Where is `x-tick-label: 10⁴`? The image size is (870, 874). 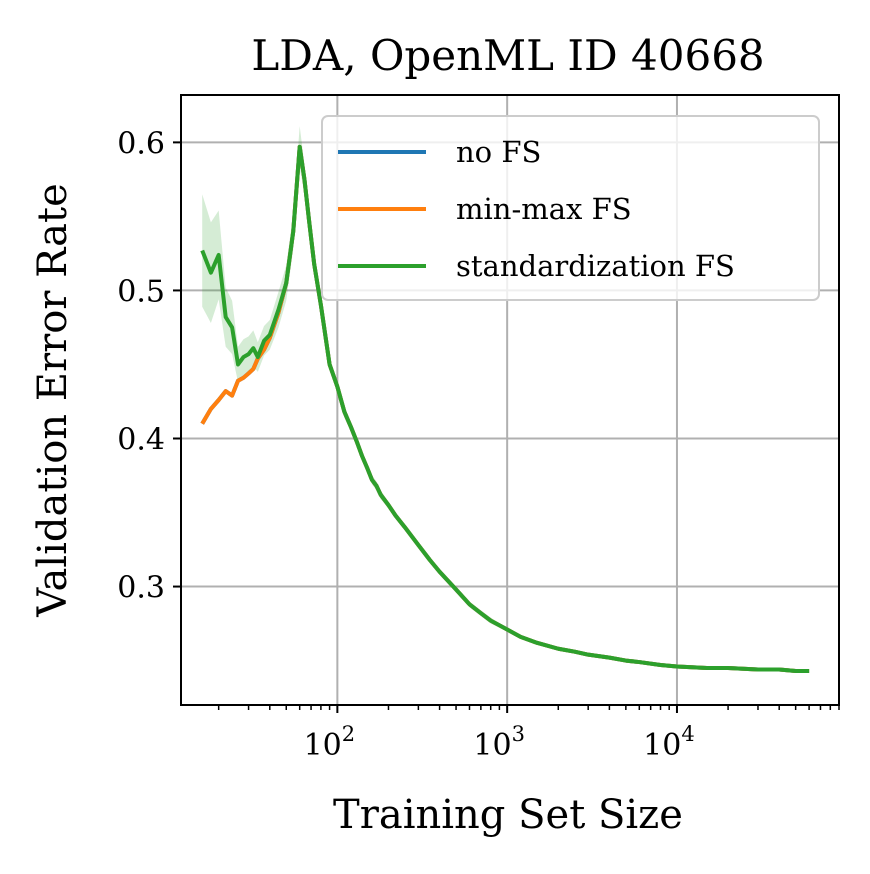 x-tick-label: 10⁴ is located at coordinates (669, 742).